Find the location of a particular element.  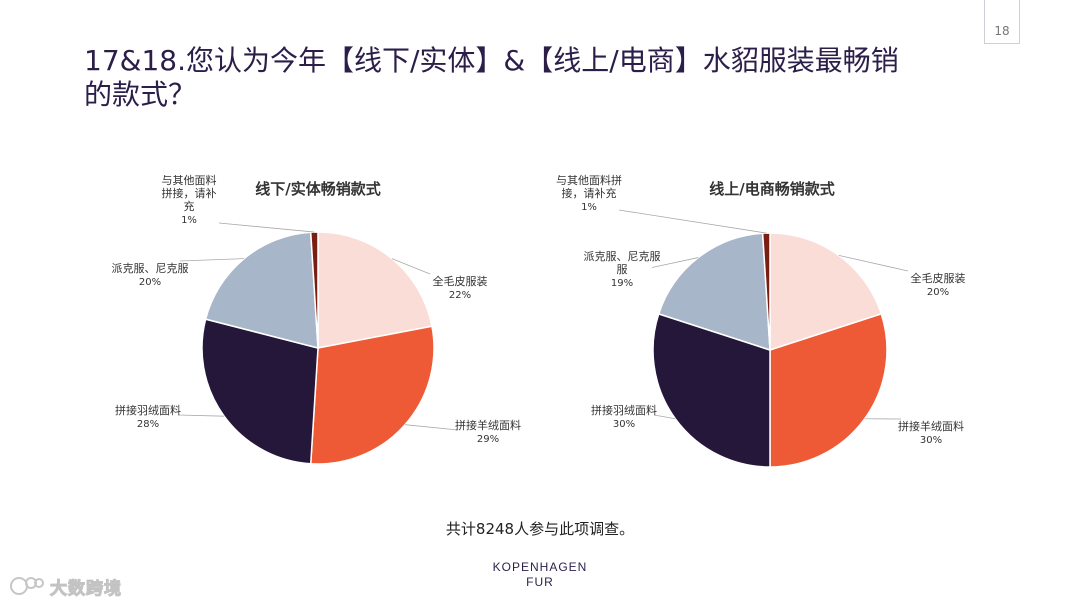

watermark: 大数跨境 is located at coordinates (66, 586).